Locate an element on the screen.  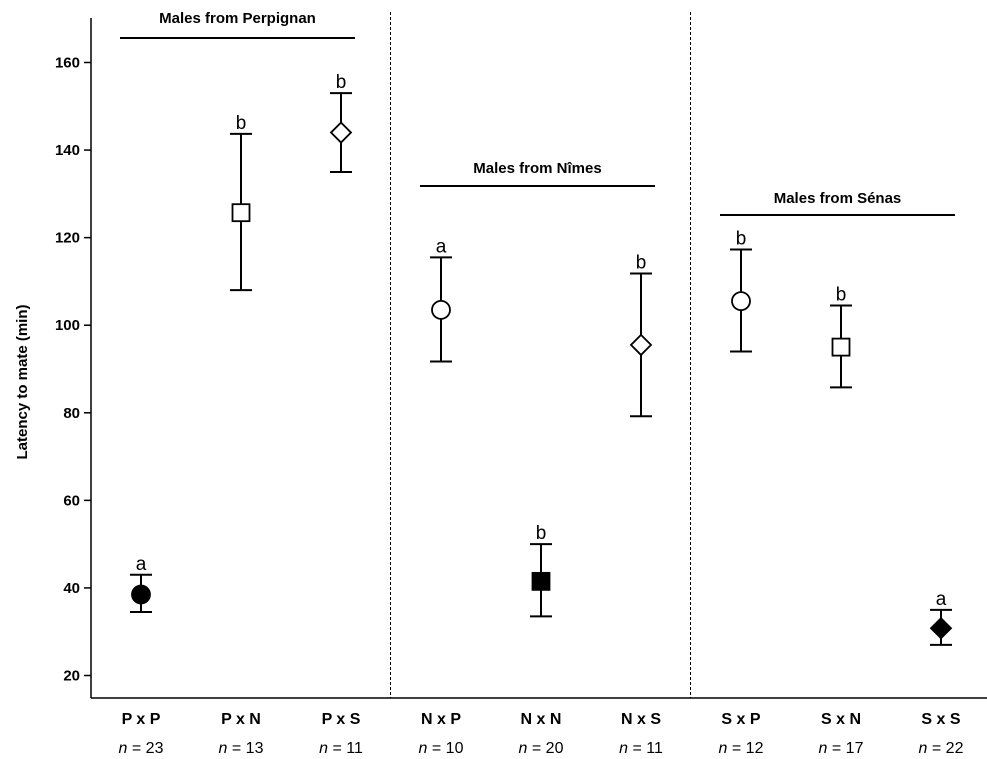
group-title: Males from Nîmes is located at coordinates (537, 168).